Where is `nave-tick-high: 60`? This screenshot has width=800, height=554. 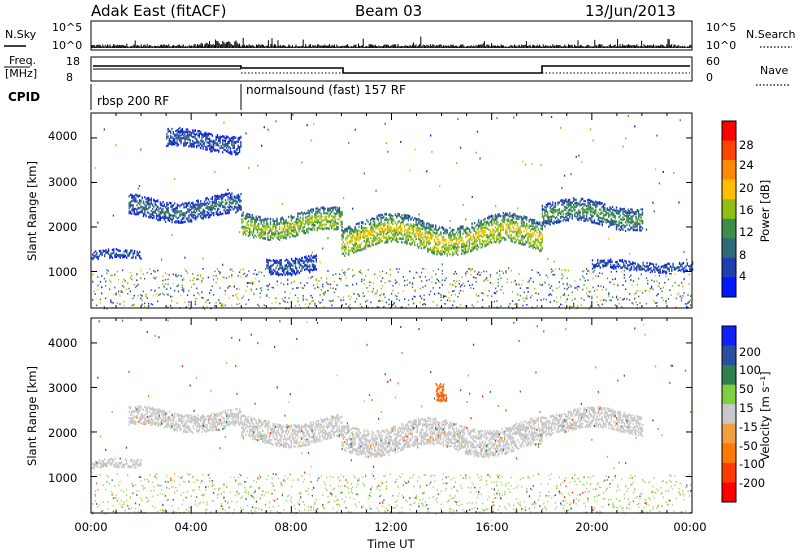 nave-tick-high: 60 is located at coordinates (713, 61).